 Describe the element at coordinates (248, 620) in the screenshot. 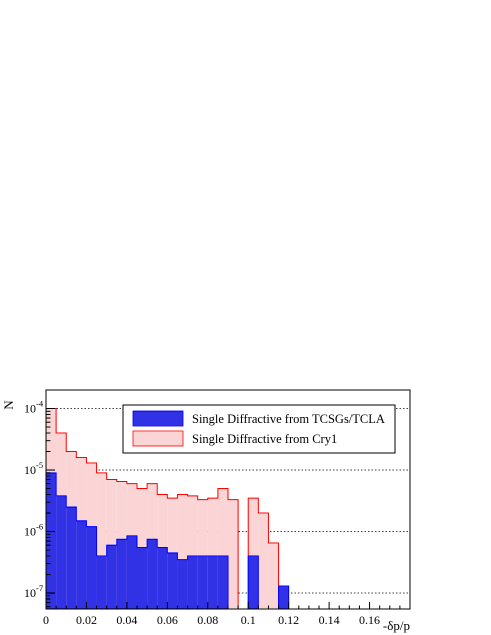

I see `x-tick-label: 0.1` at that location.